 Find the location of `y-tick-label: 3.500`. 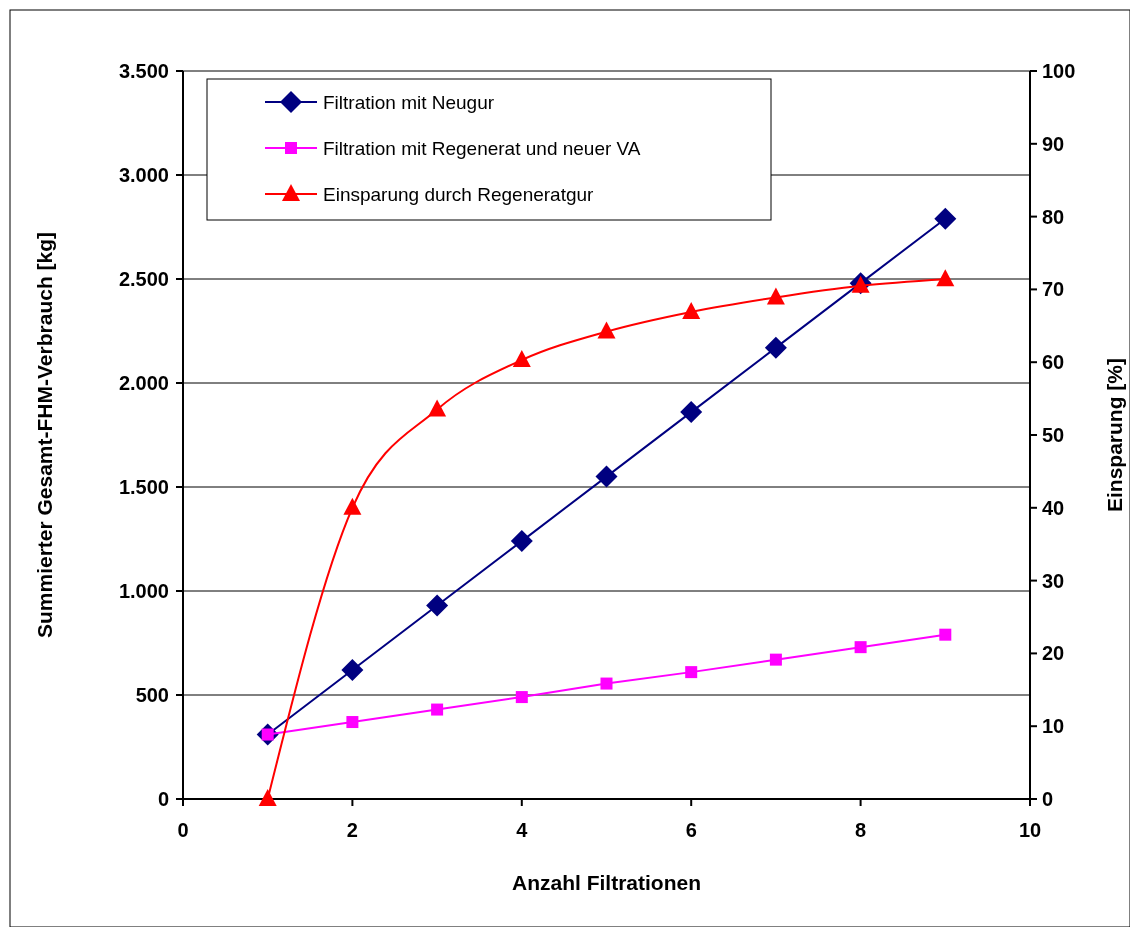

y-tick-label: 3.500 is located at coordinates (143, 71).